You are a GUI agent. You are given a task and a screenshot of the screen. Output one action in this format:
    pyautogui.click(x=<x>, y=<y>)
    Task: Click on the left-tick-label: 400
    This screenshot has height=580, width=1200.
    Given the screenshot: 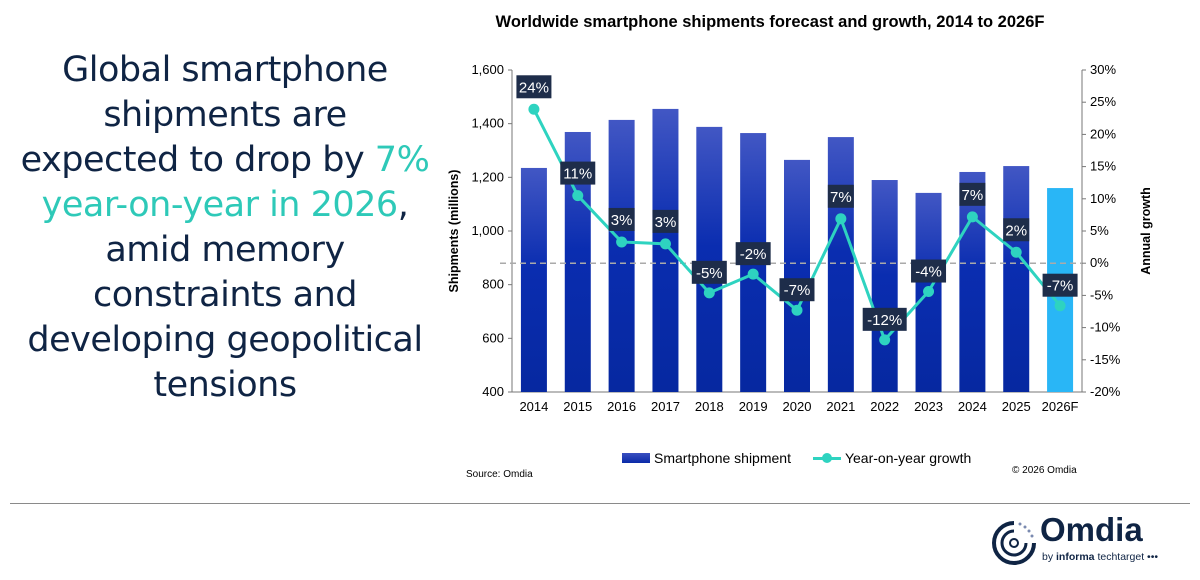 What is the action you would take?
    pyautogui.click(x=493, y=391)
    